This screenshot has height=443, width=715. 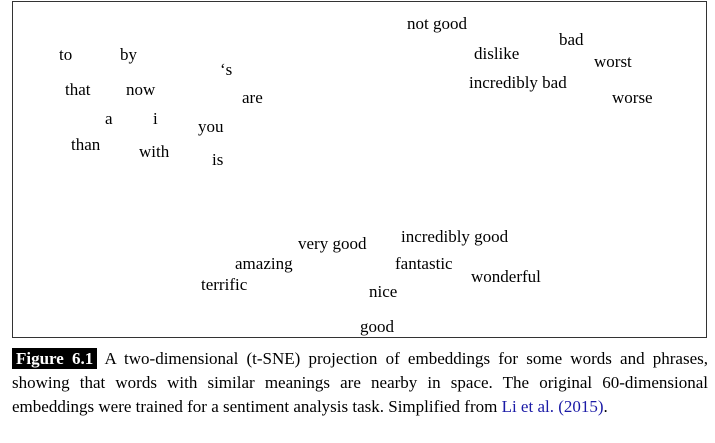 What do you see at coordinates (377, 326) in the screenshot?
I see `word-good: good` at bounding box center [377, 326].